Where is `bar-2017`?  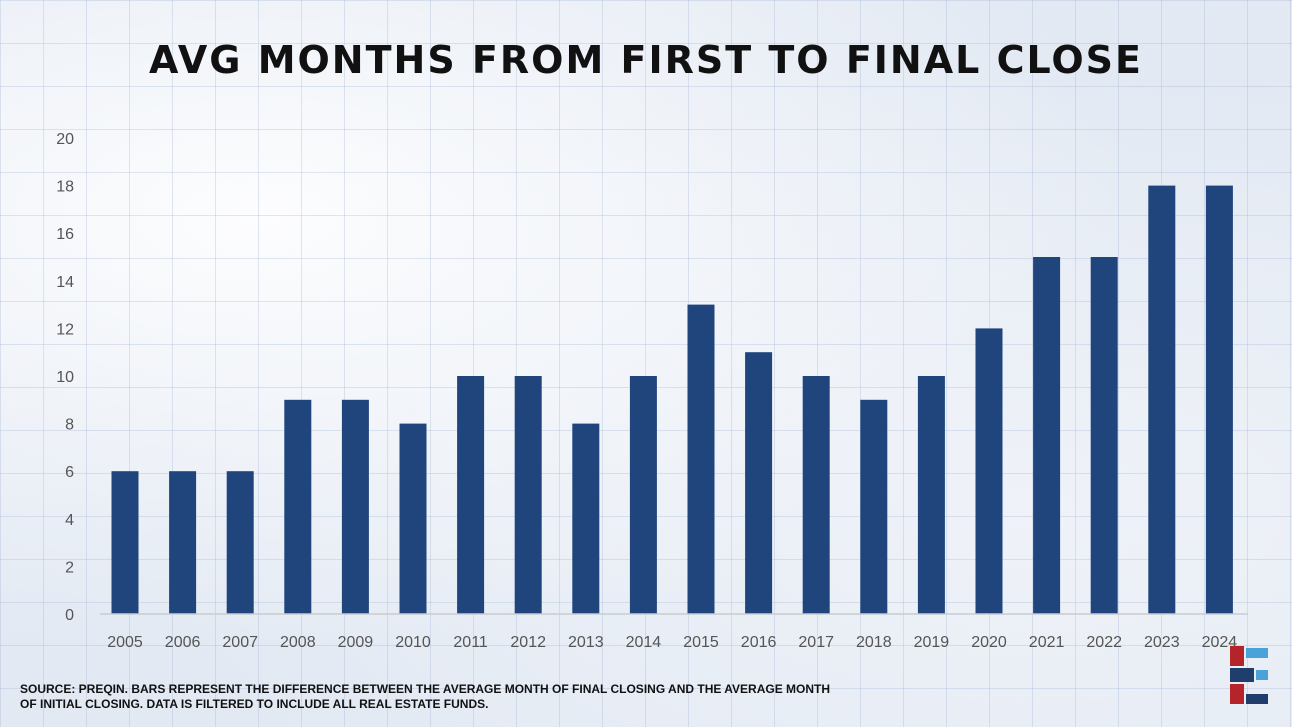
bar-2017 is located at coordinates (816, 495).